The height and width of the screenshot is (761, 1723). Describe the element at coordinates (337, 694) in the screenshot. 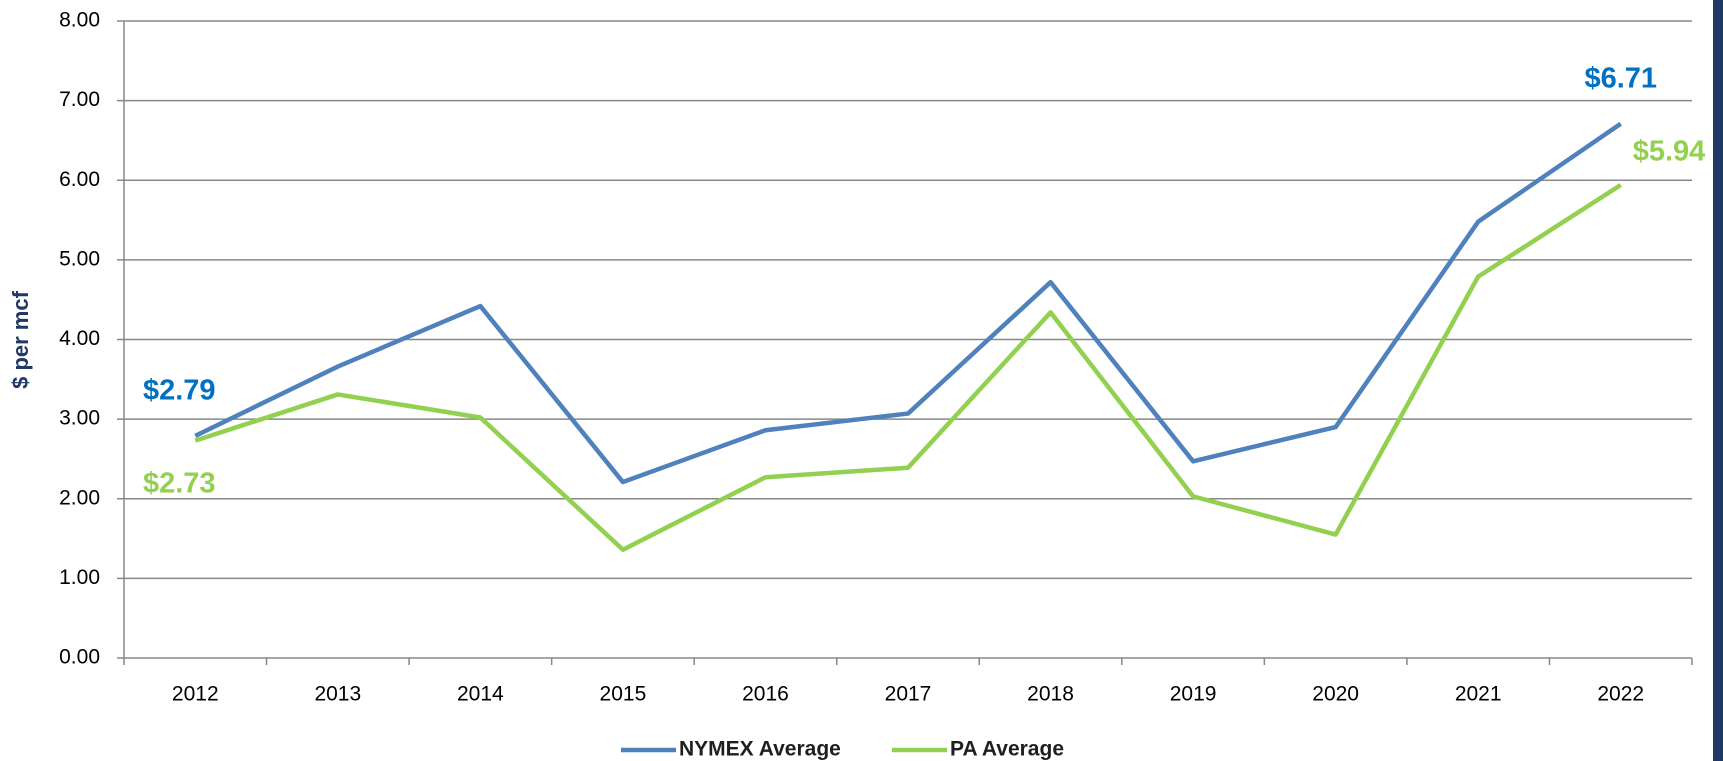

I see `x-tick-label: 2013` at that location.